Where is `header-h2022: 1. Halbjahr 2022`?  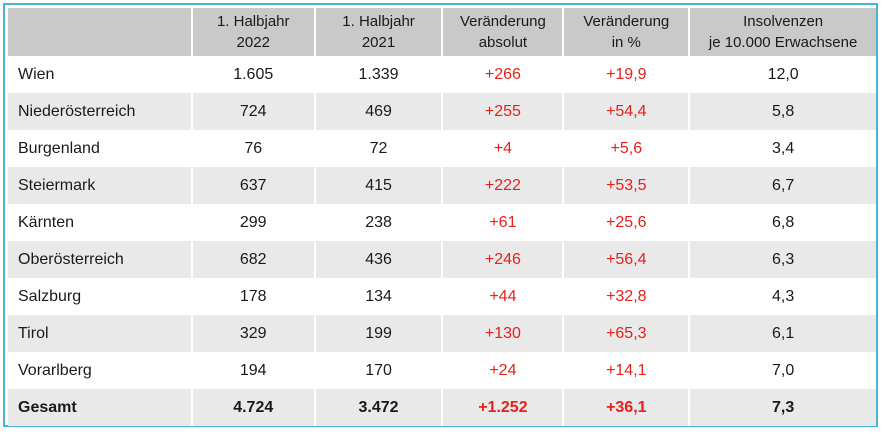
header-h2022: 1. Halbjahr 2022 is located at coordinates (252, 32).